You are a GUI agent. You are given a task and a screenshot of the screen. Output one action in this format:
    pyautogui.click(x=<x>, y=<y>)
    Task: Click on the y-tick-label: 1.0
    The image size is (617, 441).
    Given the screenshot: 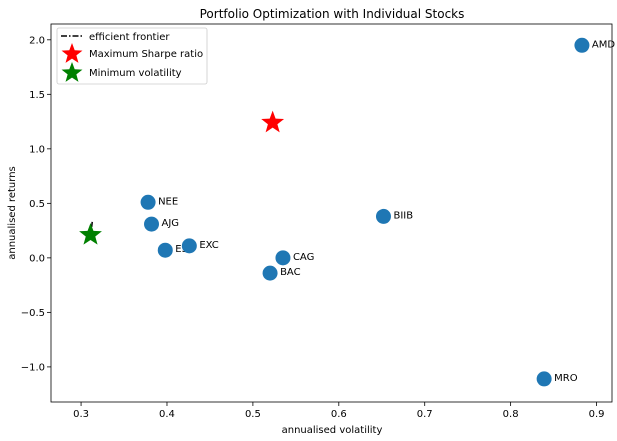 What is the action you would take?
    pyautogui.click(x=37, y=149)
    